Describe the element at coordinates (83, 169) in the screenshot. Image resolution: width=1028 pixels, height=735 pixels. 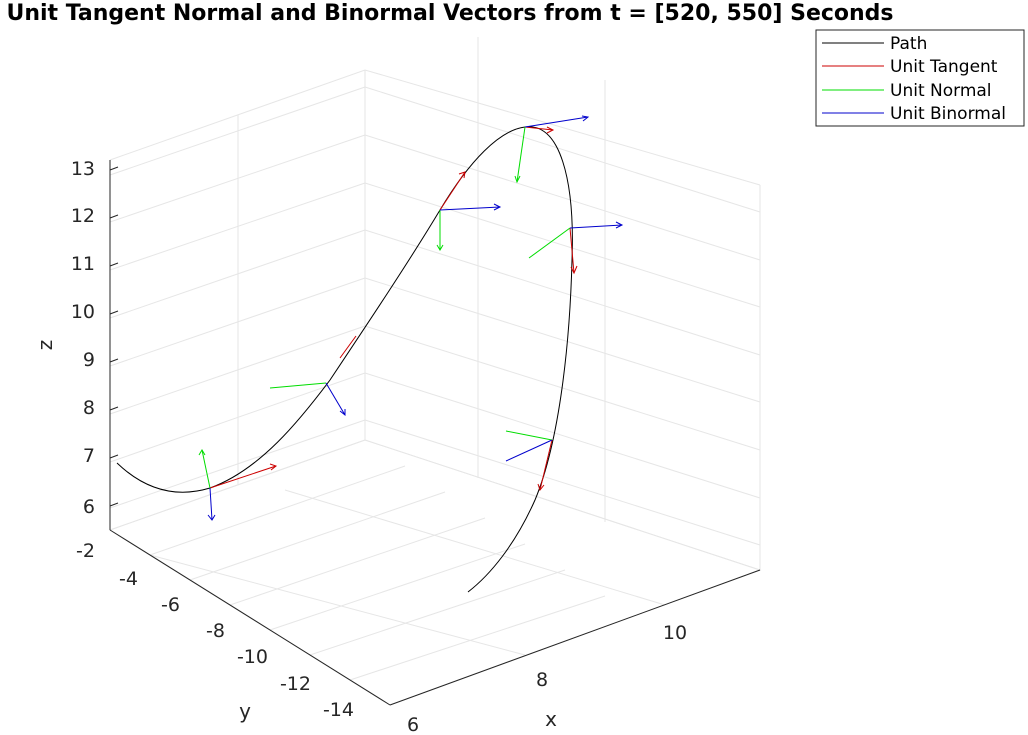
I see `z-tick-13: 13` at that location.